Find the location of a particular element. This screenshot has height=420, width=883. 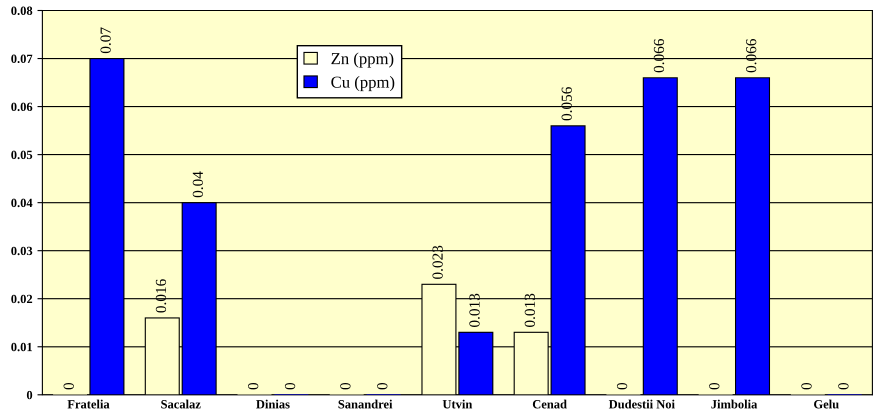

legend-label: Zn (ppm) is located at coordinates (362, 60).